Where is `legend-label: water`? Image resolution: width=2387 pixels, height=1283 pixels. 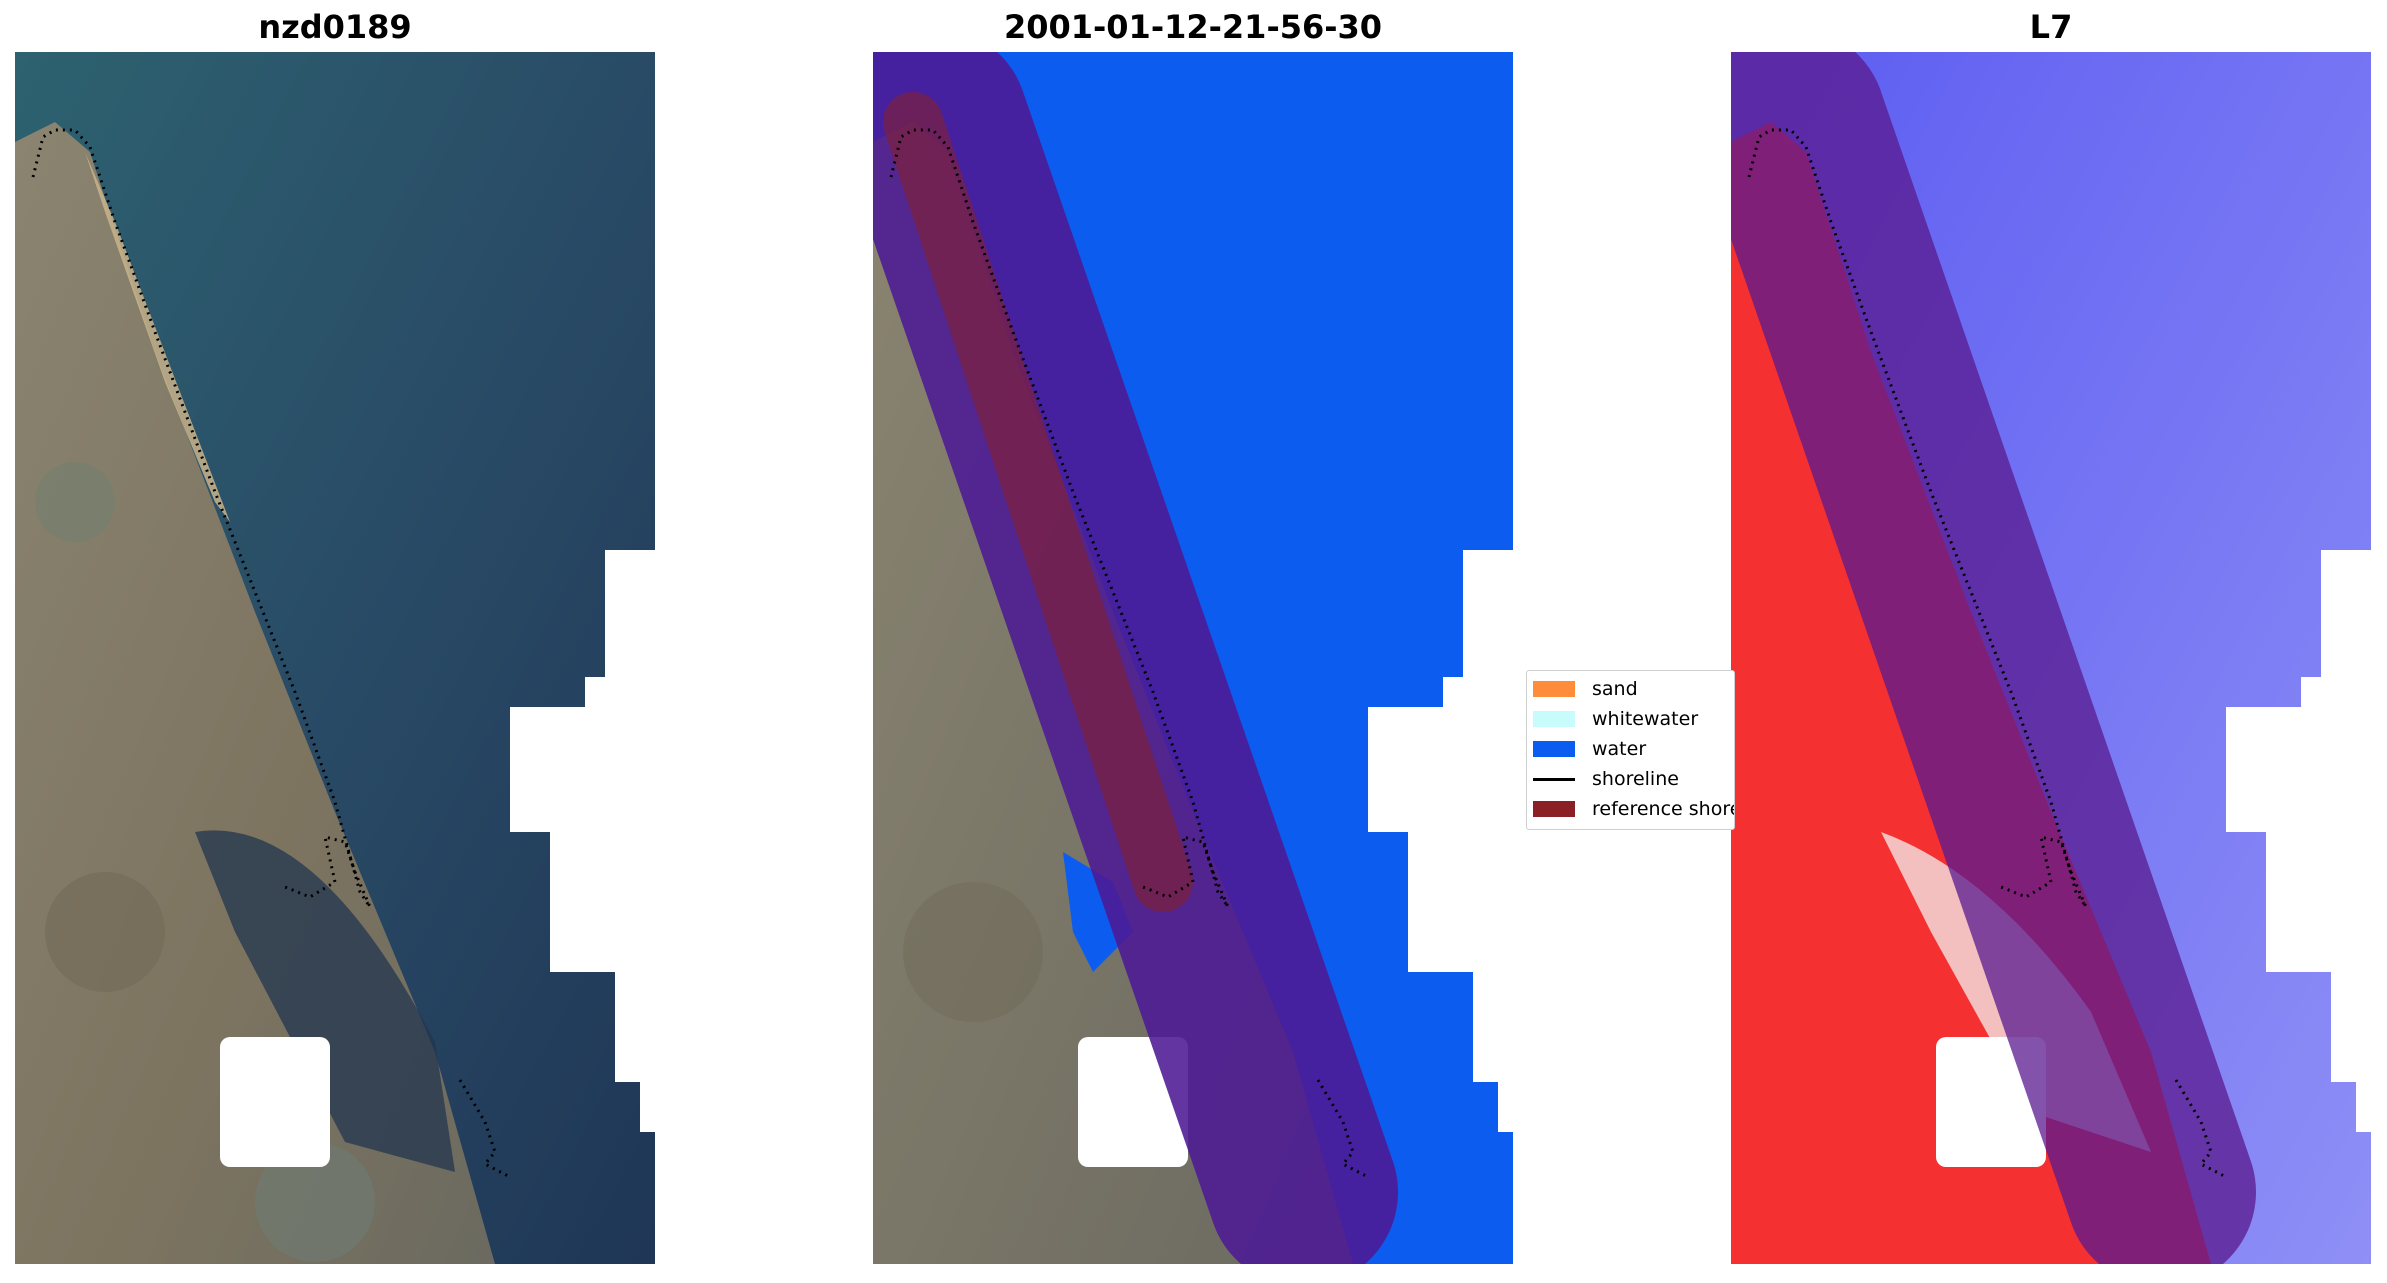 legend-label: water is located at coordinates (1619, 749).